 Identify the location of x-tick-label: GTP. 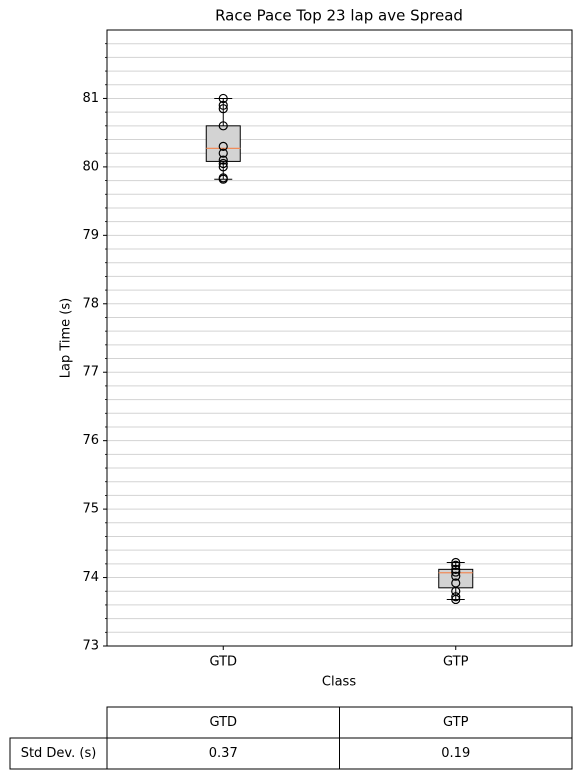
(456, 662).